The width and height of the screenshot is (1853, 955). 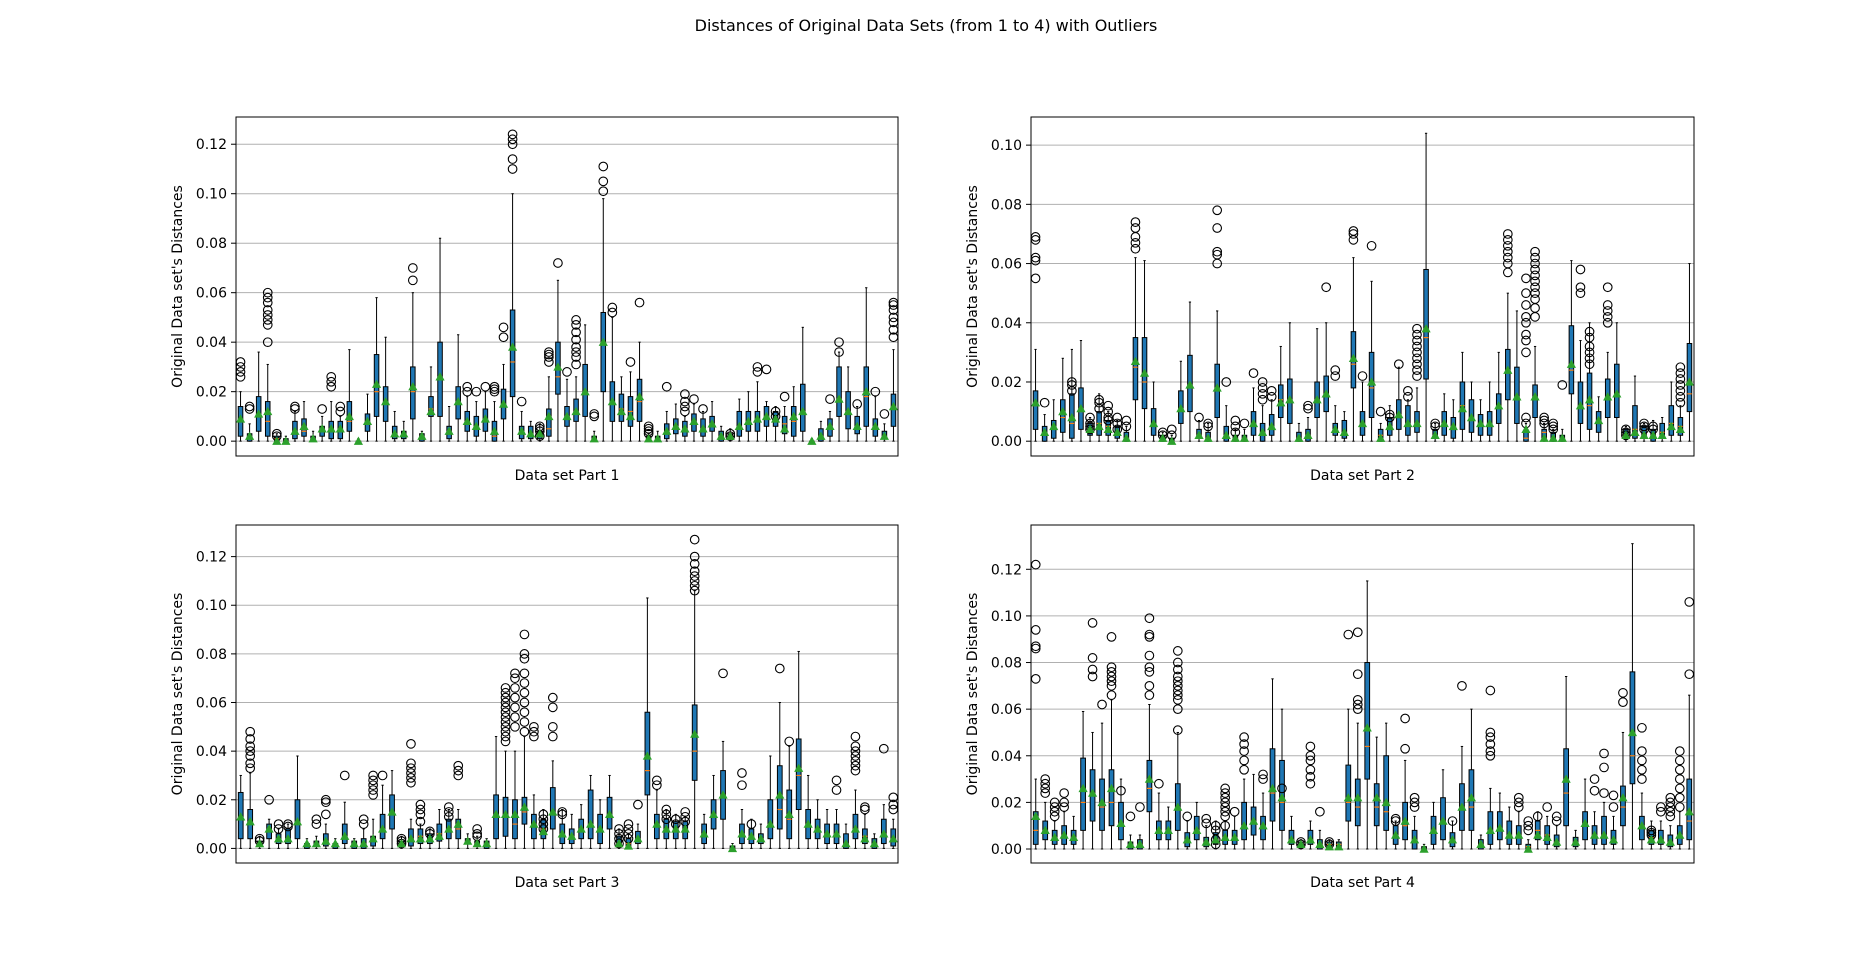 What do you see at coordinates (973, 694) in the screenshot?
I see `y-axis-label: Original Data set's Distances` at bounding box center [973, 694].